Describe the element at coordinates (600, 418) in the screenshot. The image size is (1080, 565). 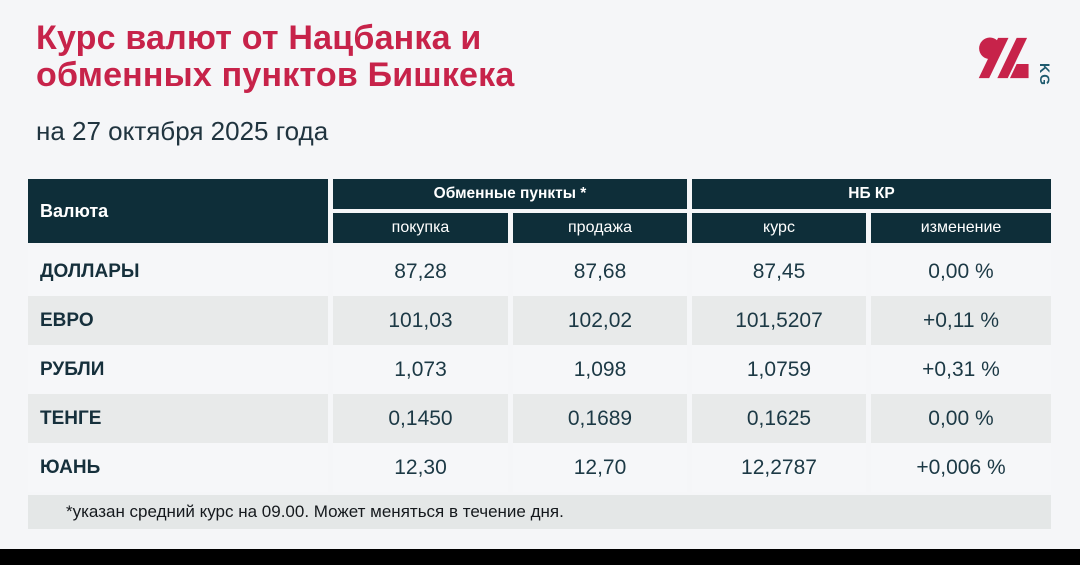
I see `sell-value: 0,1689` at that location.